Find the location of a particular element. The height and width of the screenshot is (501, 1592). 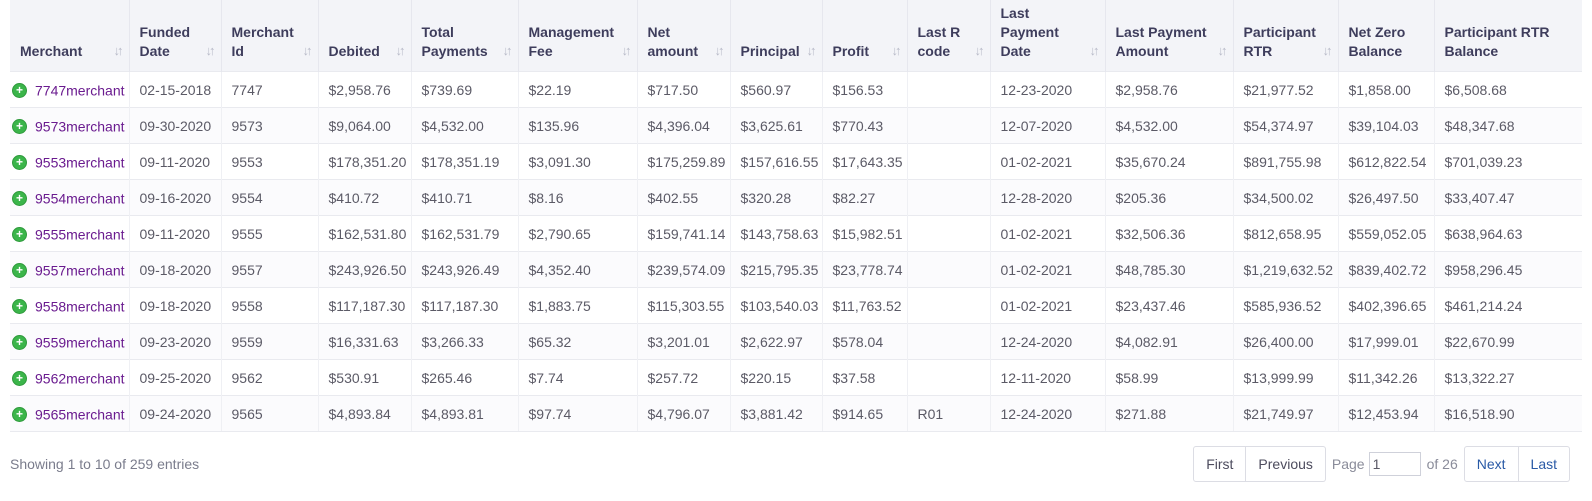

first-page-button: First is located at coordinates (1220, 464).